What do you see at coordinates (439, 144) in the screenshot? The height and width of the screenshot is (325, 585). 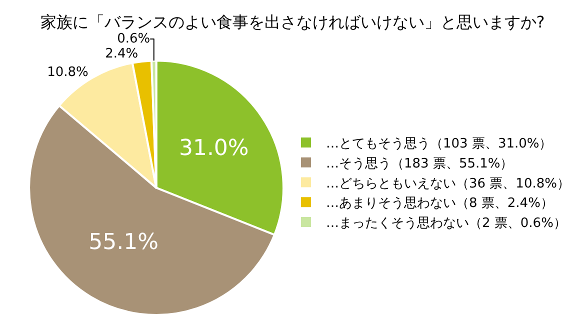 I see `legend-label: …とてもそう思う（103 票、31.0%）` at bounding box center [439, 144].